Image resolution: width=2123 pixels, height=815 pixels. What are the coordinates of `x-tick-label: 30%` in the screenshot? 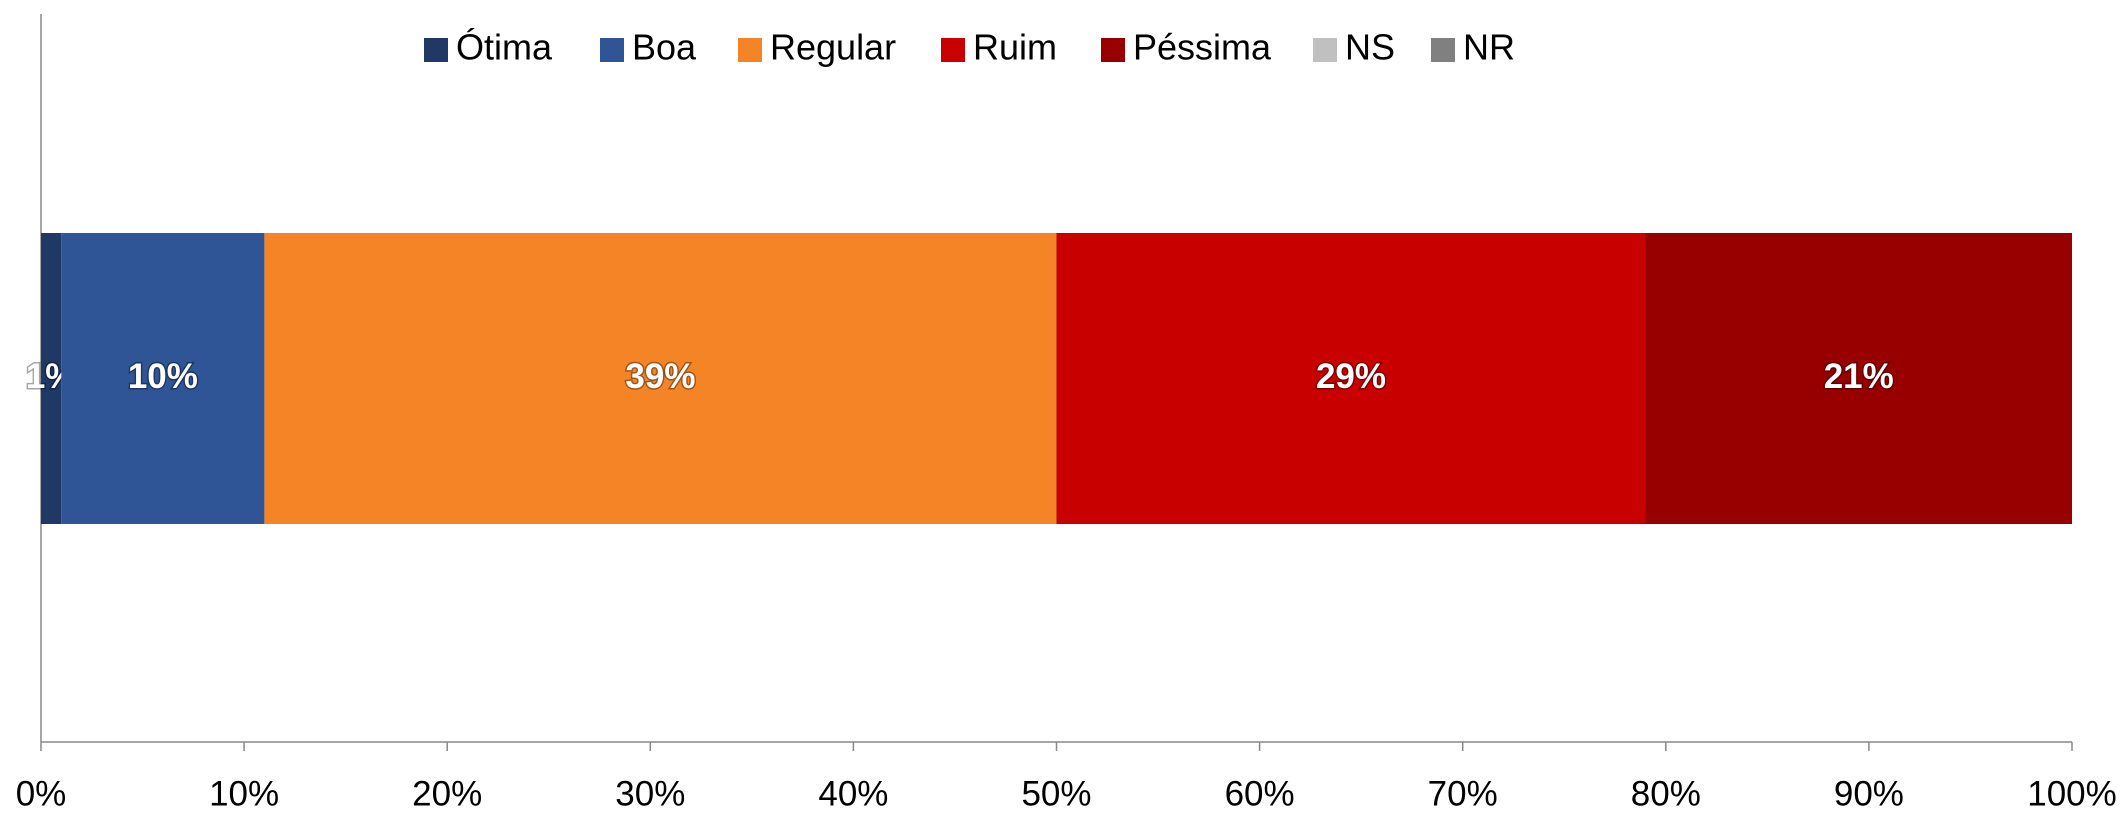 It's located at (650, 793).